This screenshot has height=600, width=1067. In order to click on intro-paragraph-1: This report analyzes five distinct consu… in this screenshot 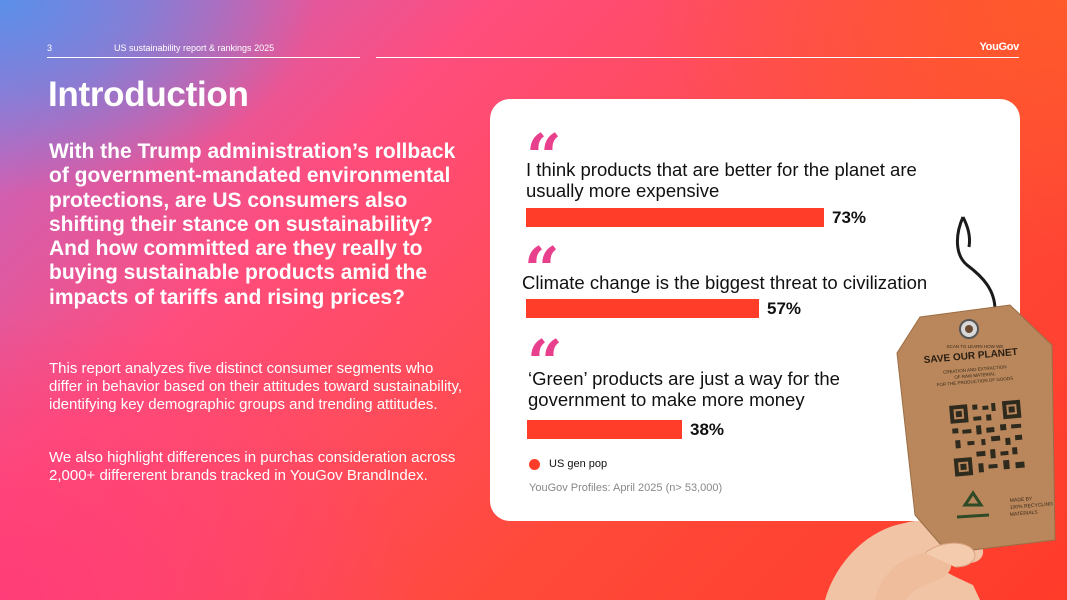, I will do `click(256, 386)`.